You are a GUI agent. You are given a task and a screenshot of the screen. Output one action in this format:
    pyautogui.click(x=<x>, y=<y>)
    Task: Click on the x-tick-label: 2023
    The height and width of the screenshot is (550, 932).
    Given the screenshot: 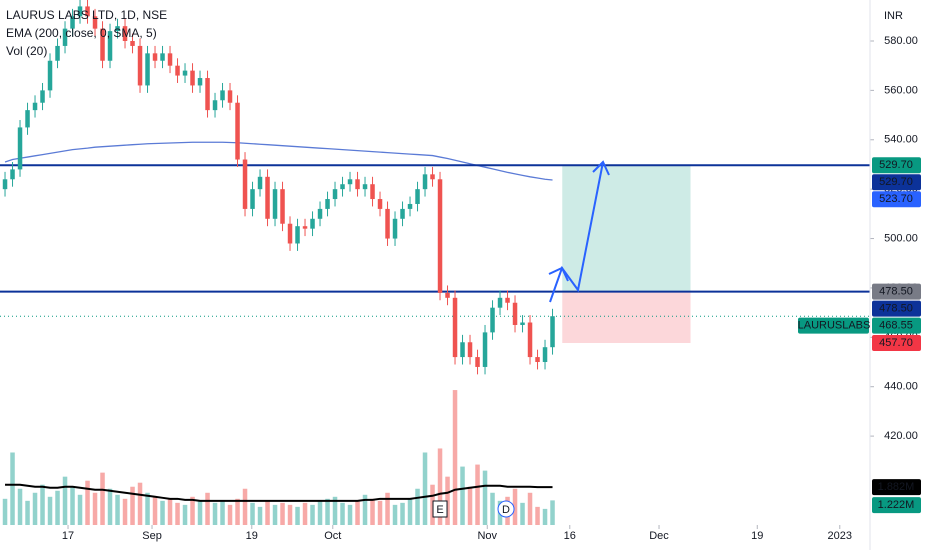 What is the action you would take?
    pyautogui.click(x=840, y=536)
    